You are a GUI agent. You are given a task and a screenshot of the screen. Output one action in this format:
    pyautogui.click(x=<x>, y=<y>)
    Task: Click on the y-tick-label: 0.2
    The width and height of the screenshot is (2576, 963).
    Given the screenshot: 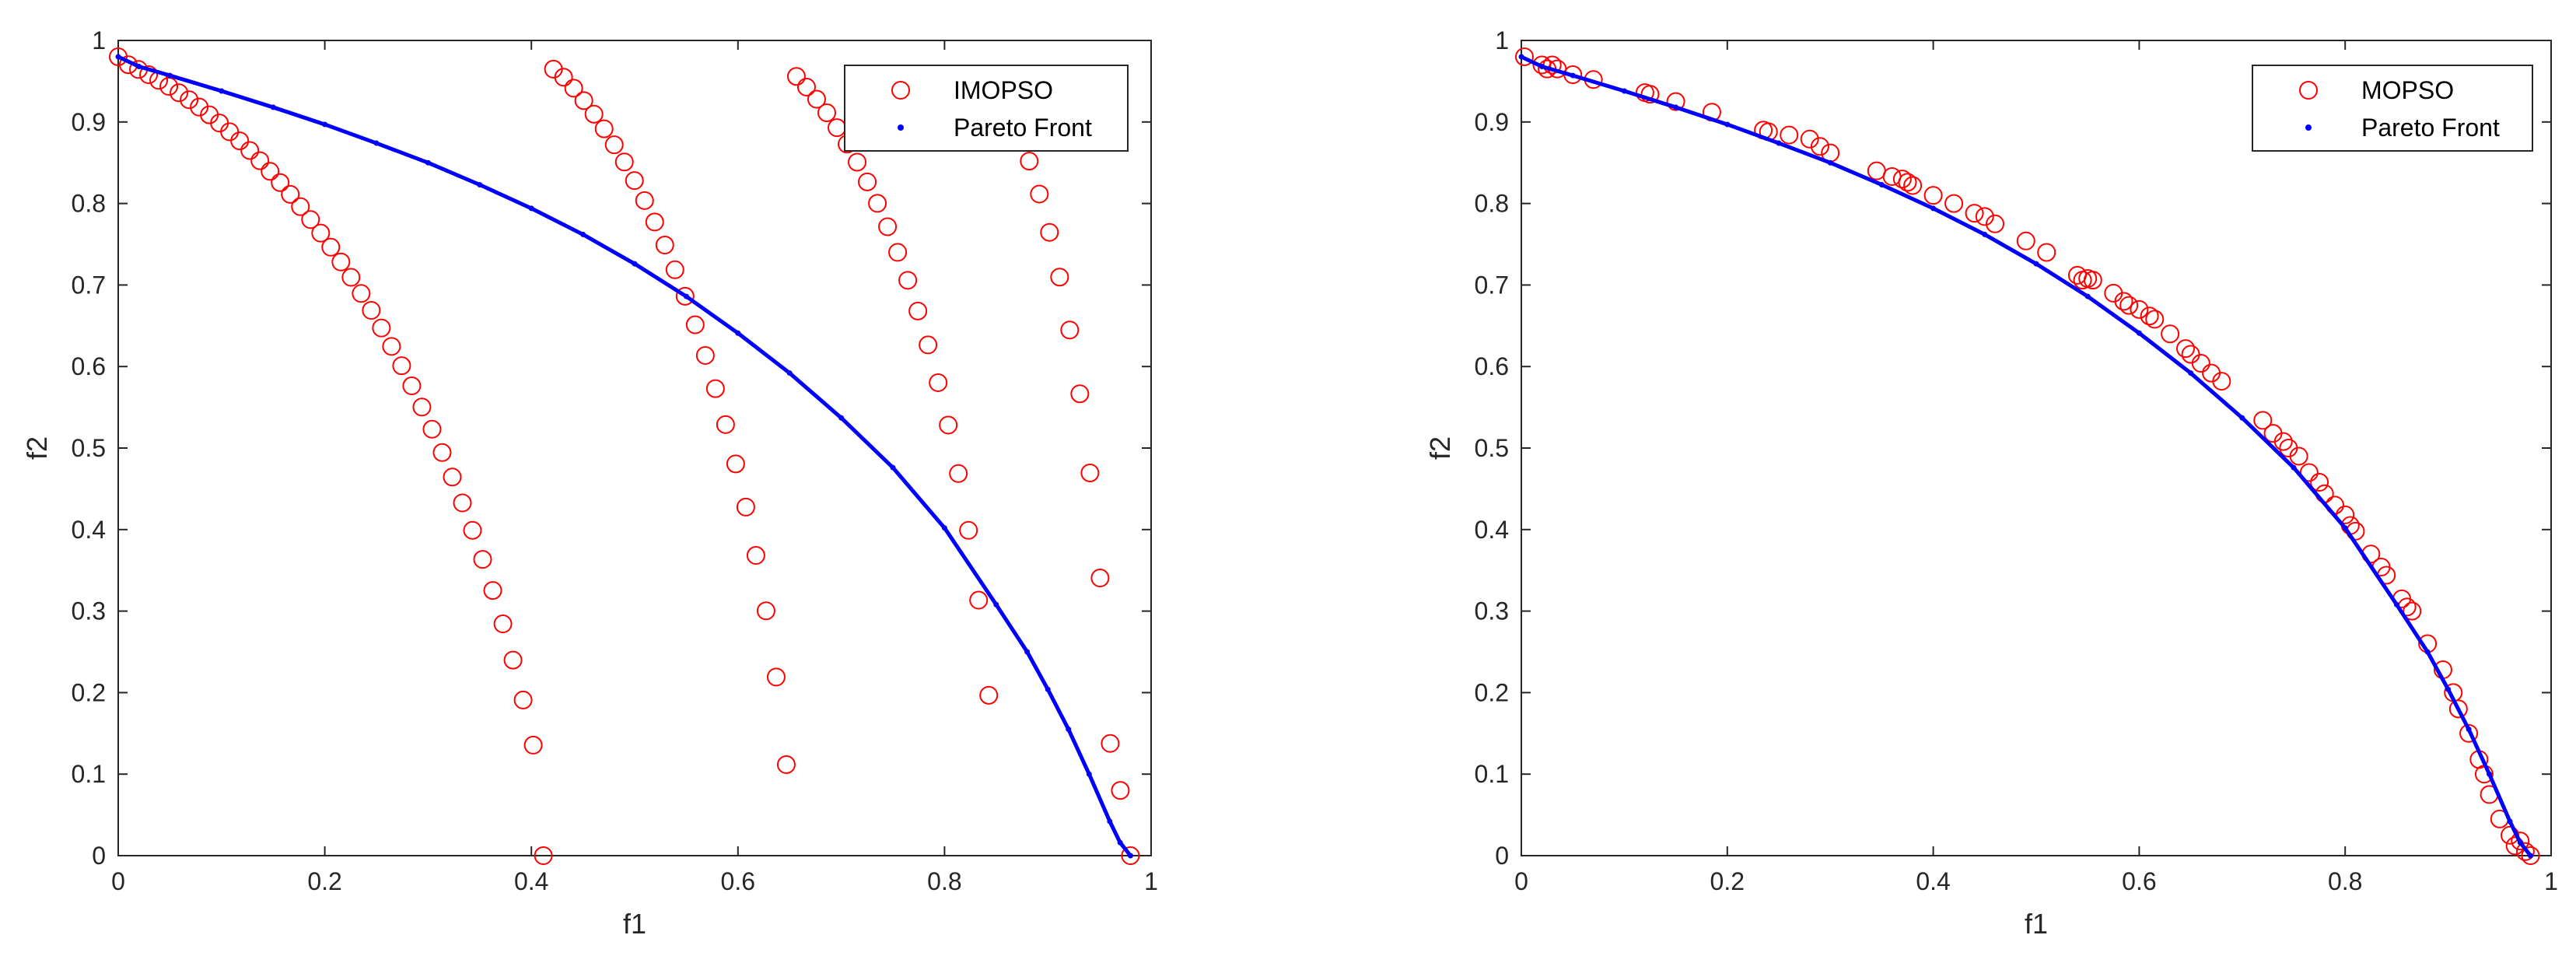 What is the action you would take?
    pyautogui.click(x=1492, y=692)
    